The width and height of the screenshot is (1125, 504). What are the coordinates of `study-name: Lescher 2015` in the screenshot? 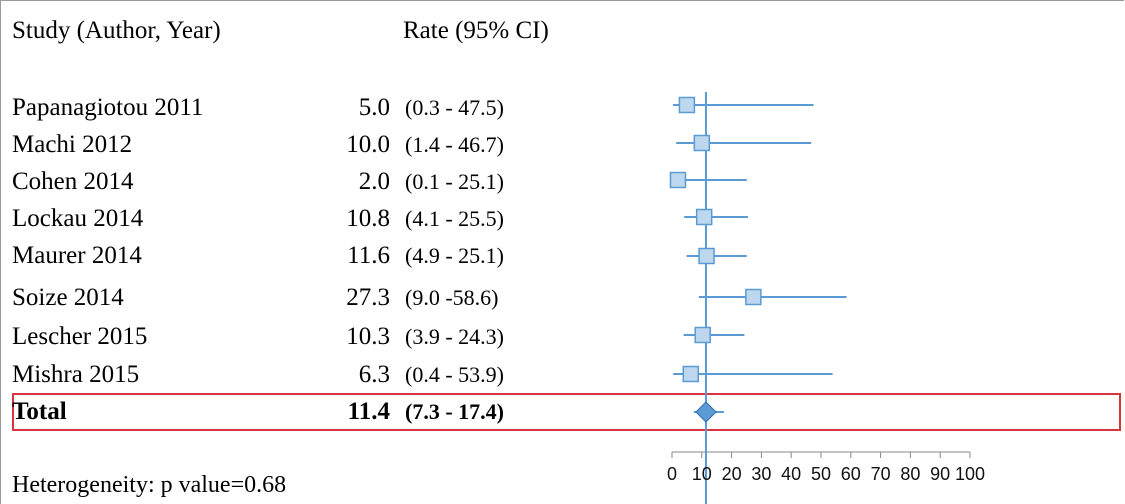 It's located at (80, 336).